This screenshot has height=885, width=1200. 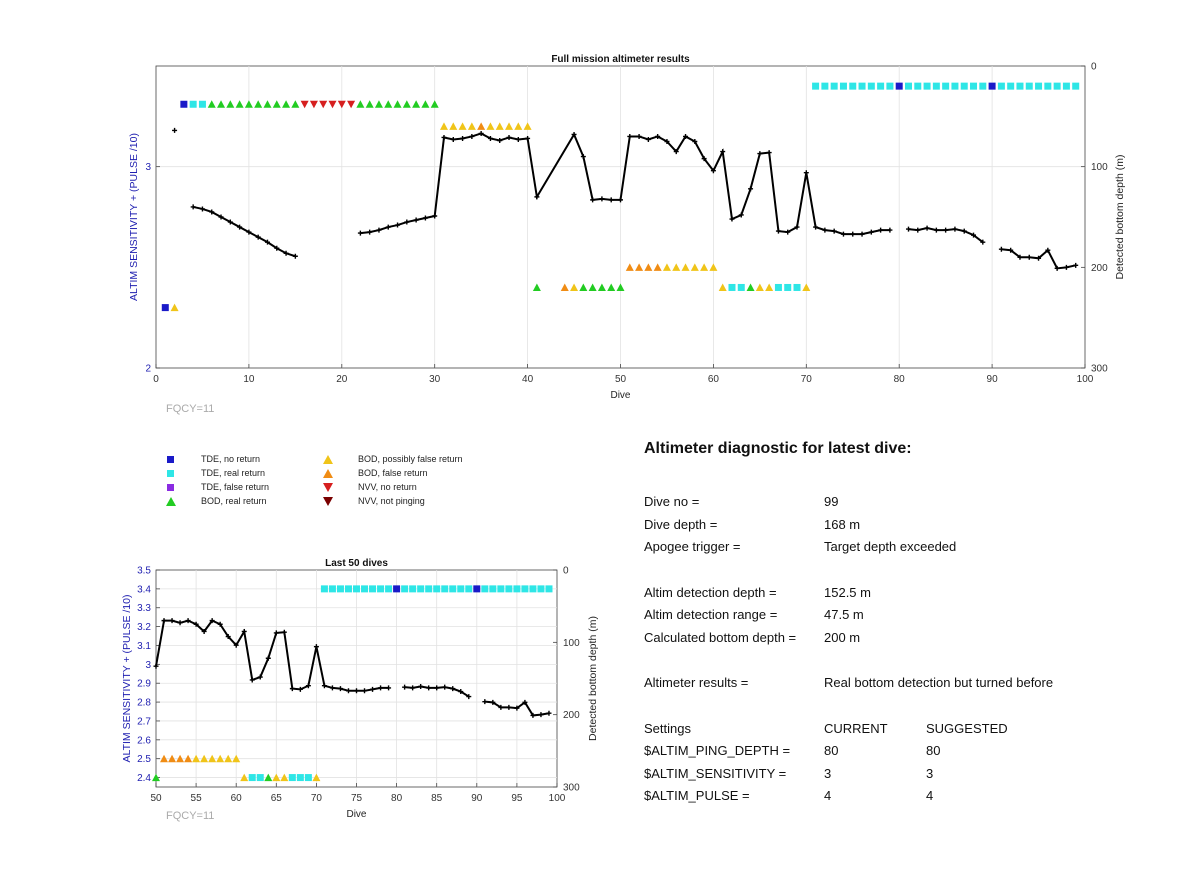 I want to click on legend-label: TDE, no return, so click(x=231, y=459).